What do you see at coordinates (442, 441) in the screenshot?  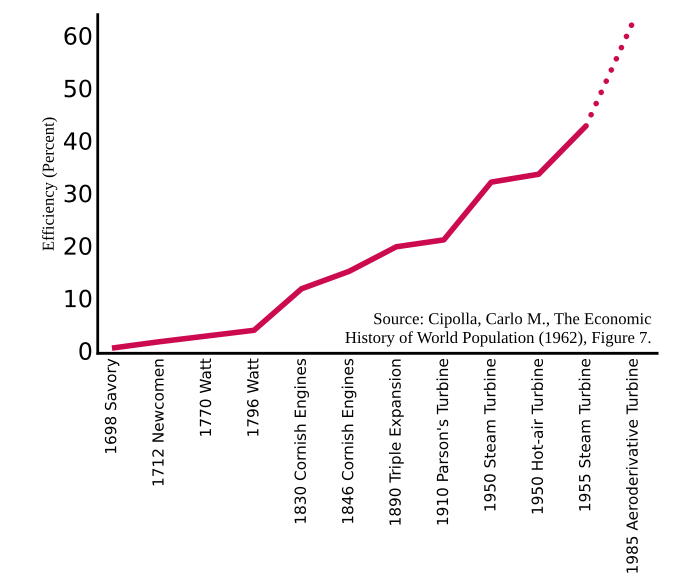 I see `x-tick-label: 1910 Parson's Turbine` at bounding box center [442, 441].